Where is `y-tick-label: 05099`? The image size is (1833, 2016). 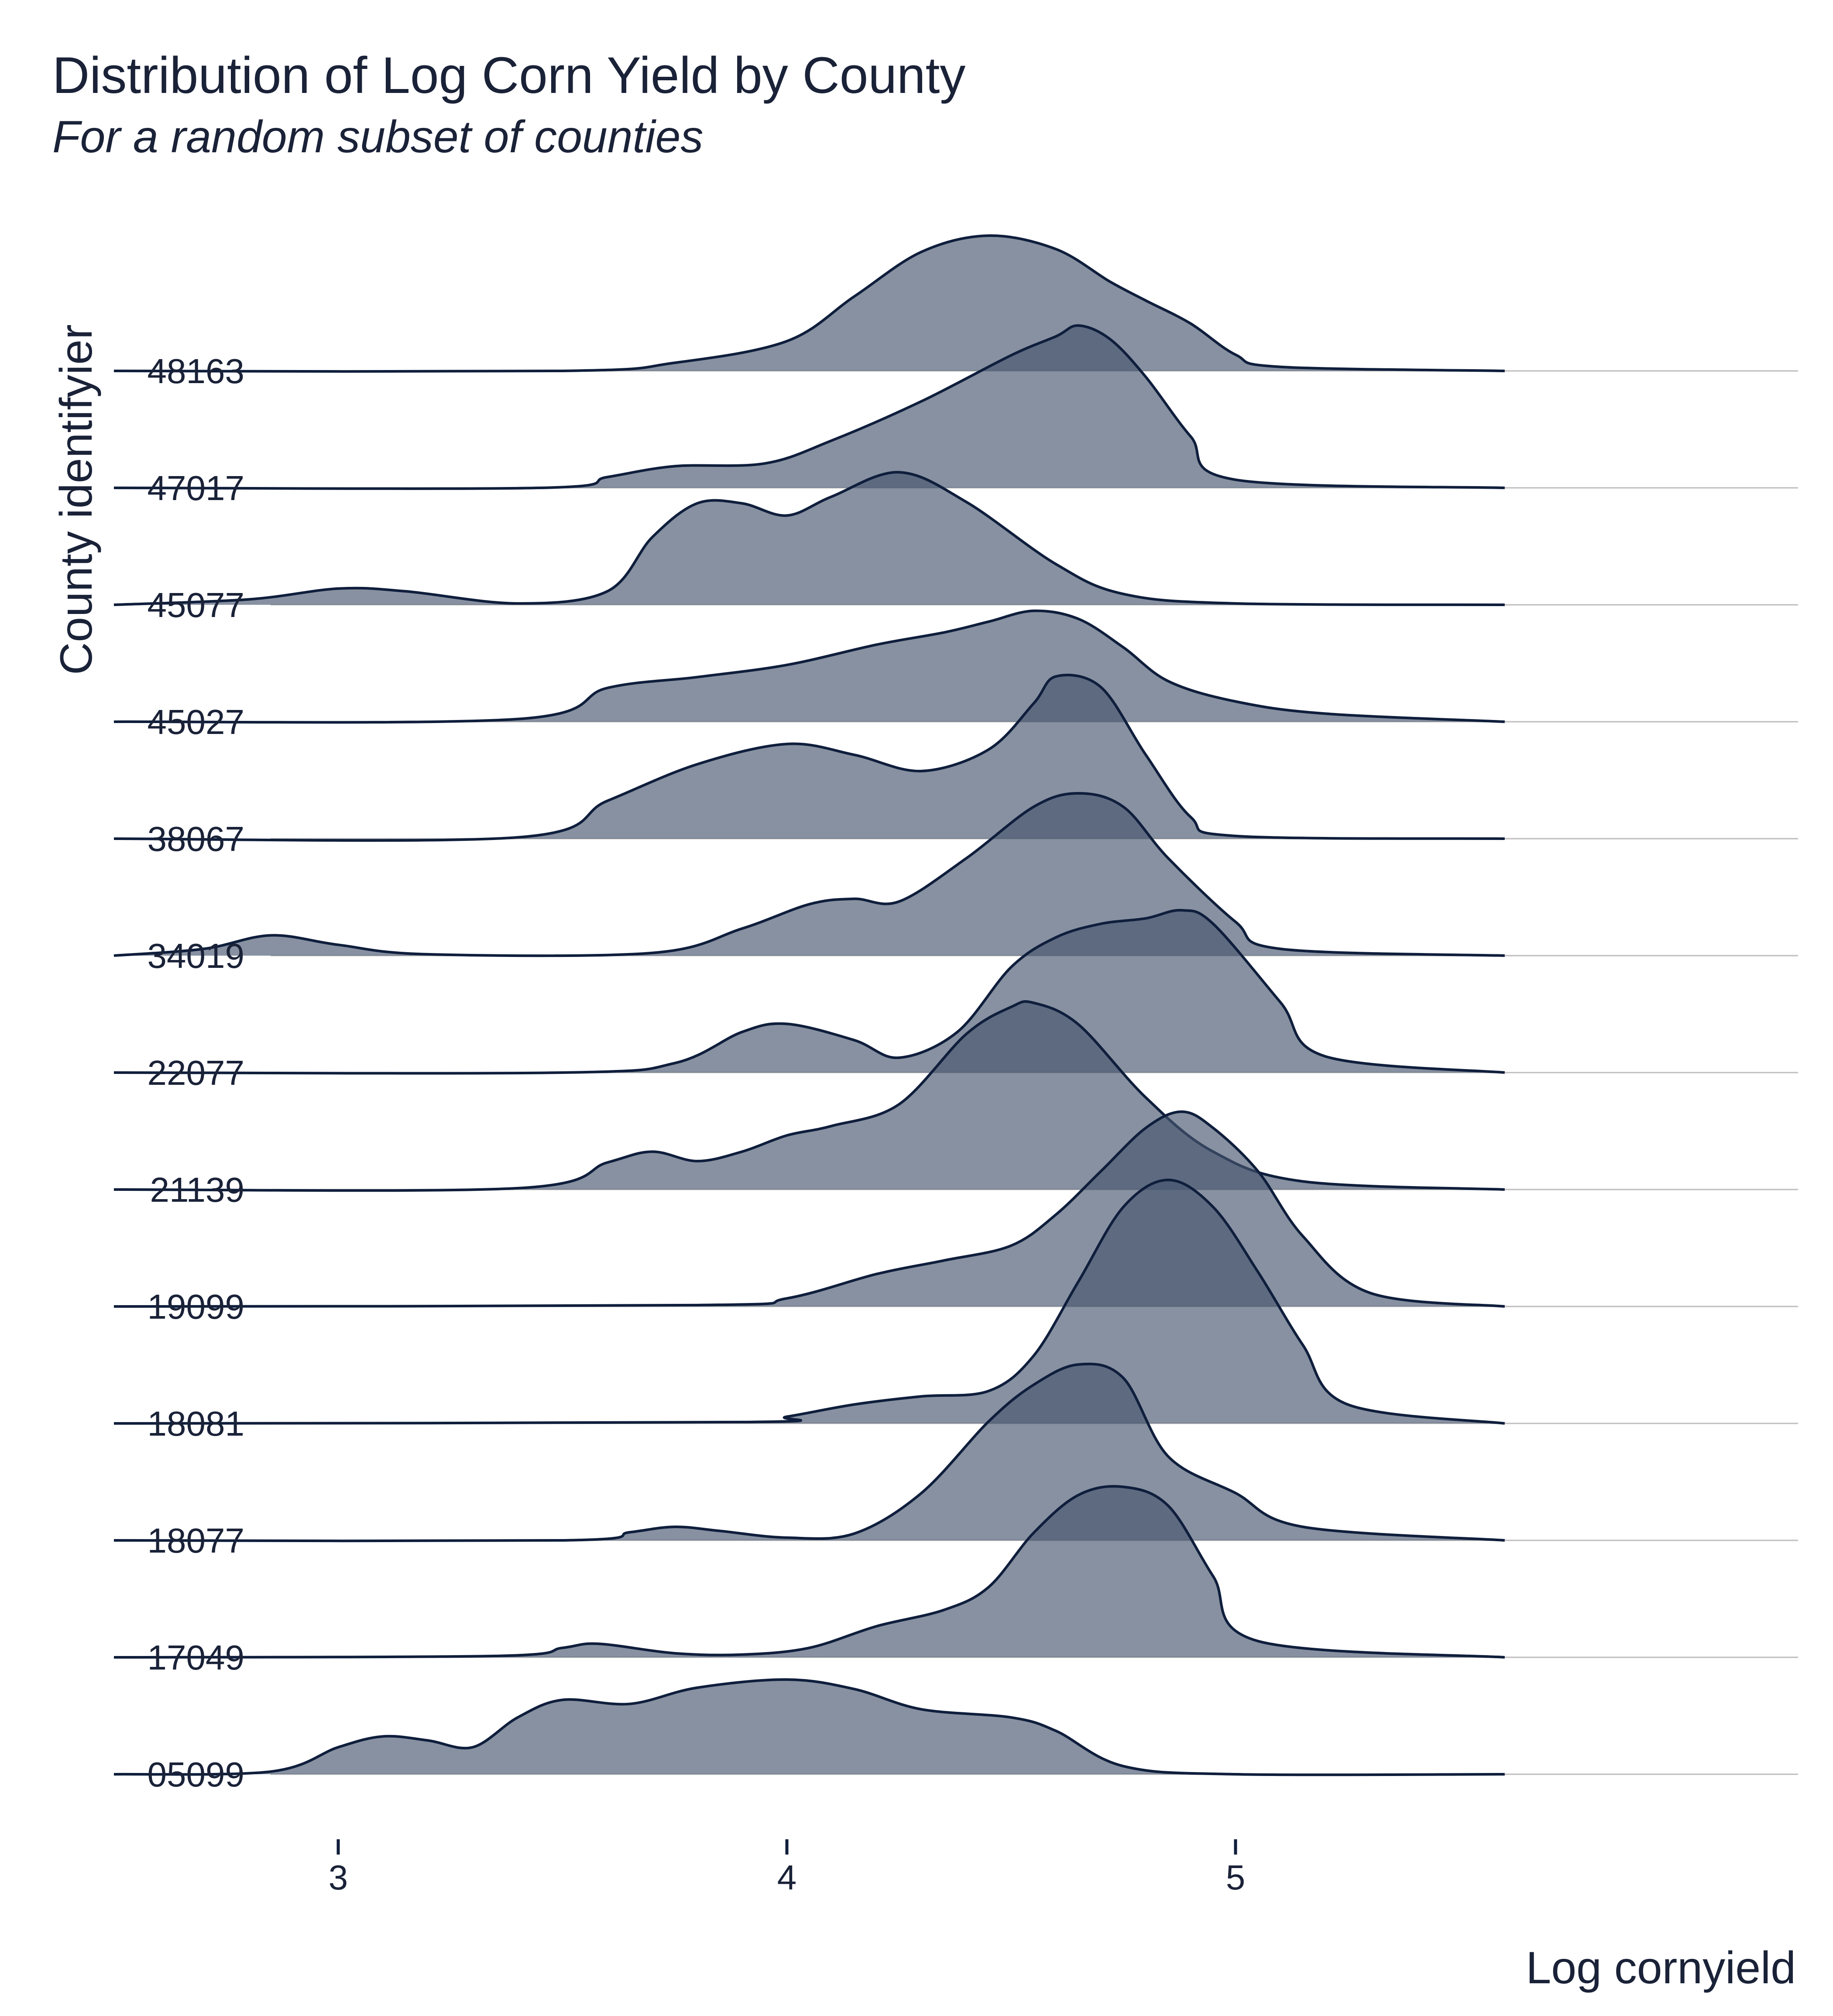 y-tick-label: 05099 is located at coordinates (196, 1774).